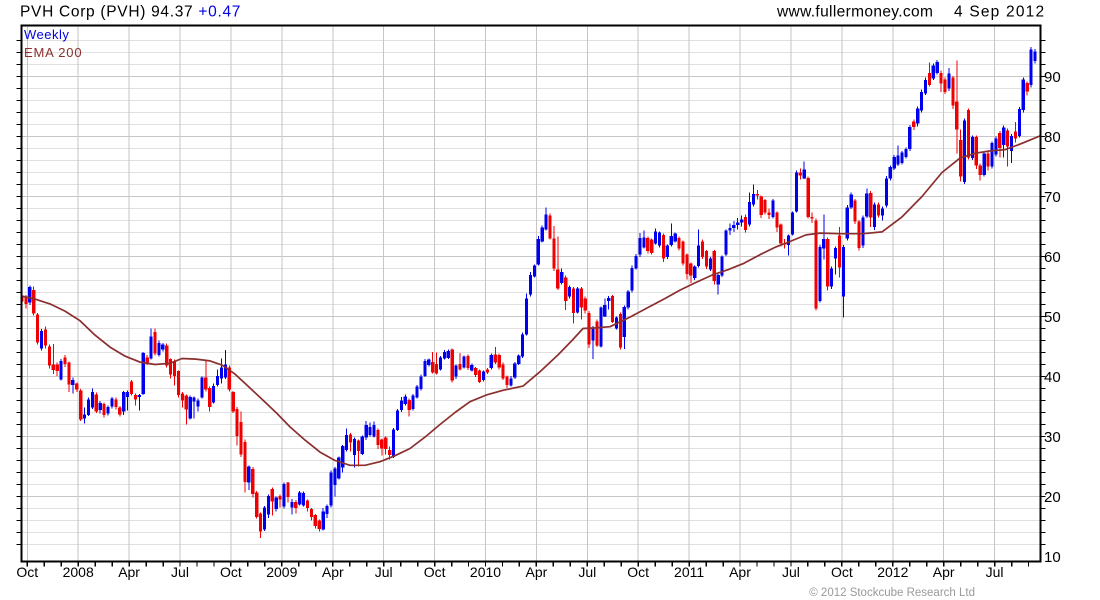  I want to click on svg-text: www.fullermoney.com, so click(854, 12).